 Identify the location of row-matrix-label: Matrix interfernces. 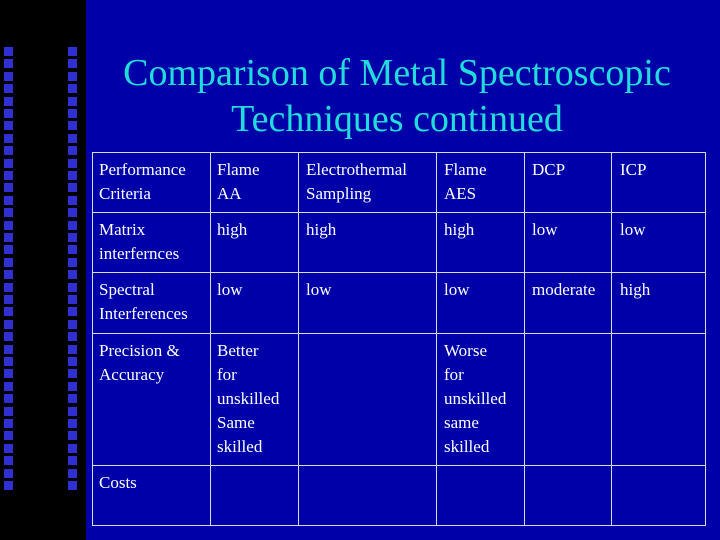
(139, 241).